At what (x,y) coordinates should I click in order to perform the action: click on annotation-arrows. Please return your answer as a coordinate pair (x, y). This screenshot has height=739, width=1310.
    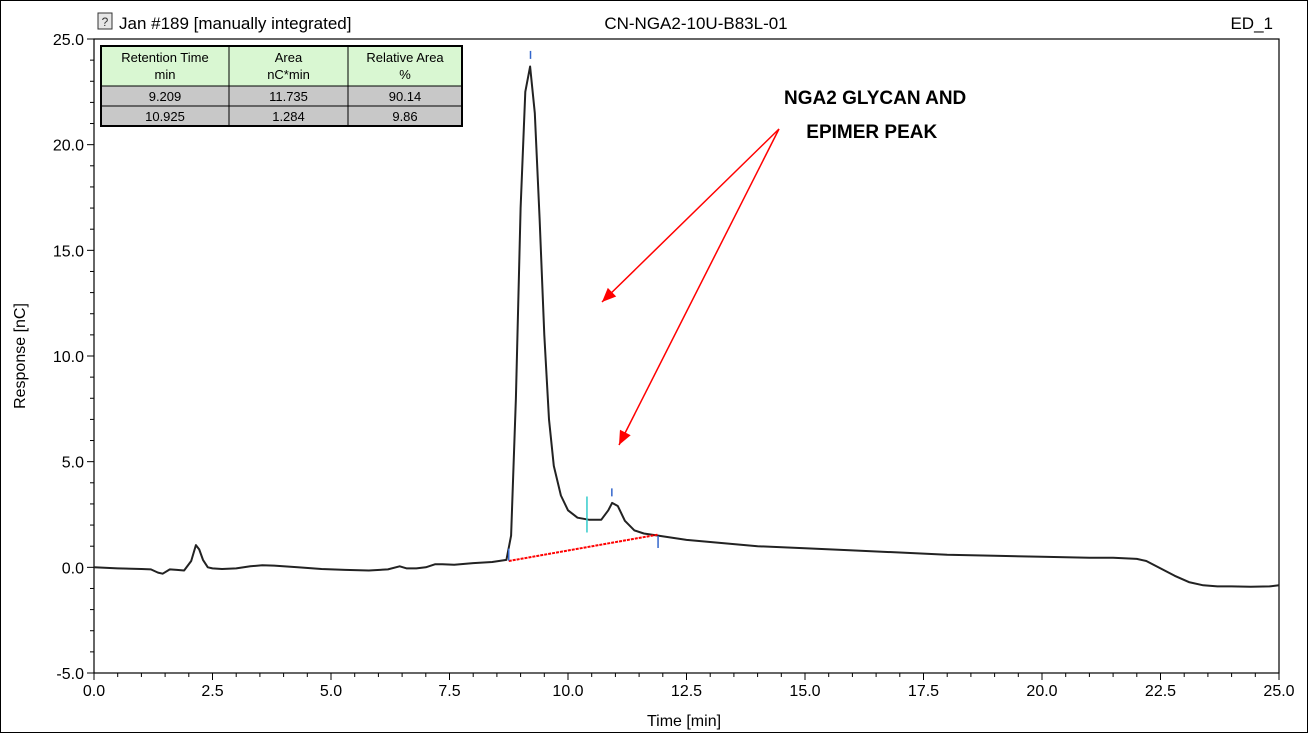
    Looking at the image, I should click on (690, 287).